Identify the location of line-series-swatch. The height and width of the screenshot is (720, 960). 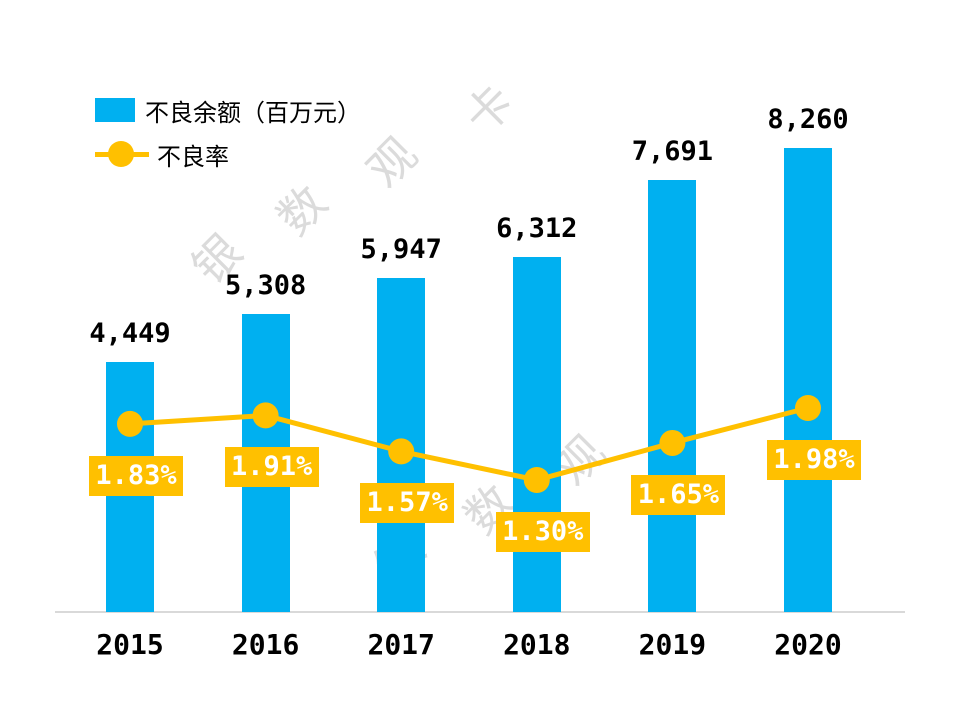
(122, 154).